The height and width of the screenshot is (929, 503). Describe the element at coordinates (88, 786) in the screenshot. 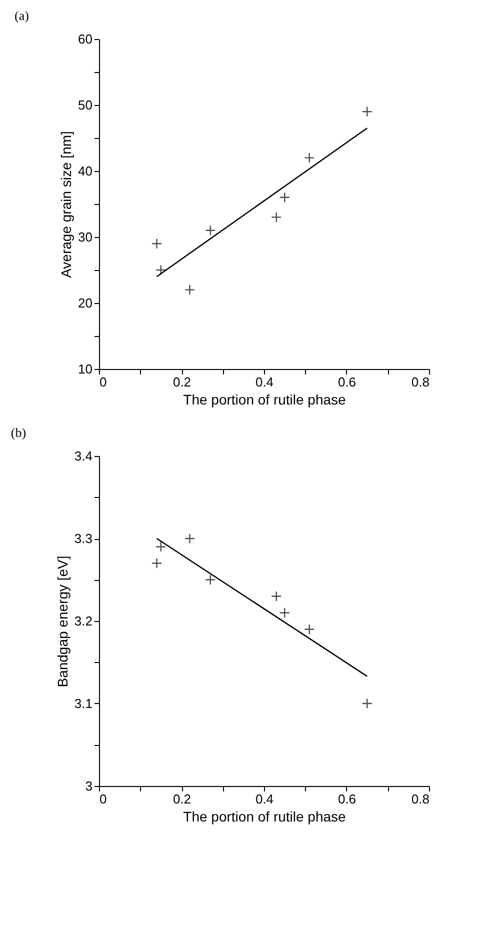

I see `y-tick-label: 3` at that location.